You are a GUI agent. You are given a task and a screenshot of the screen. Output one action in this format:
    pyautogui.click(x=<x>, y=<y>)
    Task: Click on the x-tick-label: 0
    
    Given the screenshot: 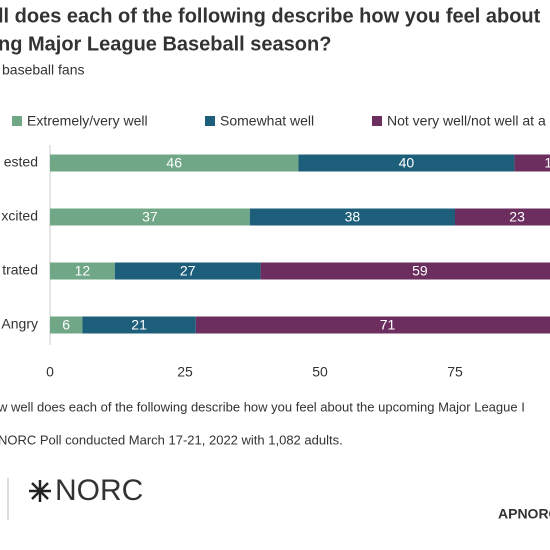 What is the action you would take?
    pyautogui.click(x=50, y=372)
    